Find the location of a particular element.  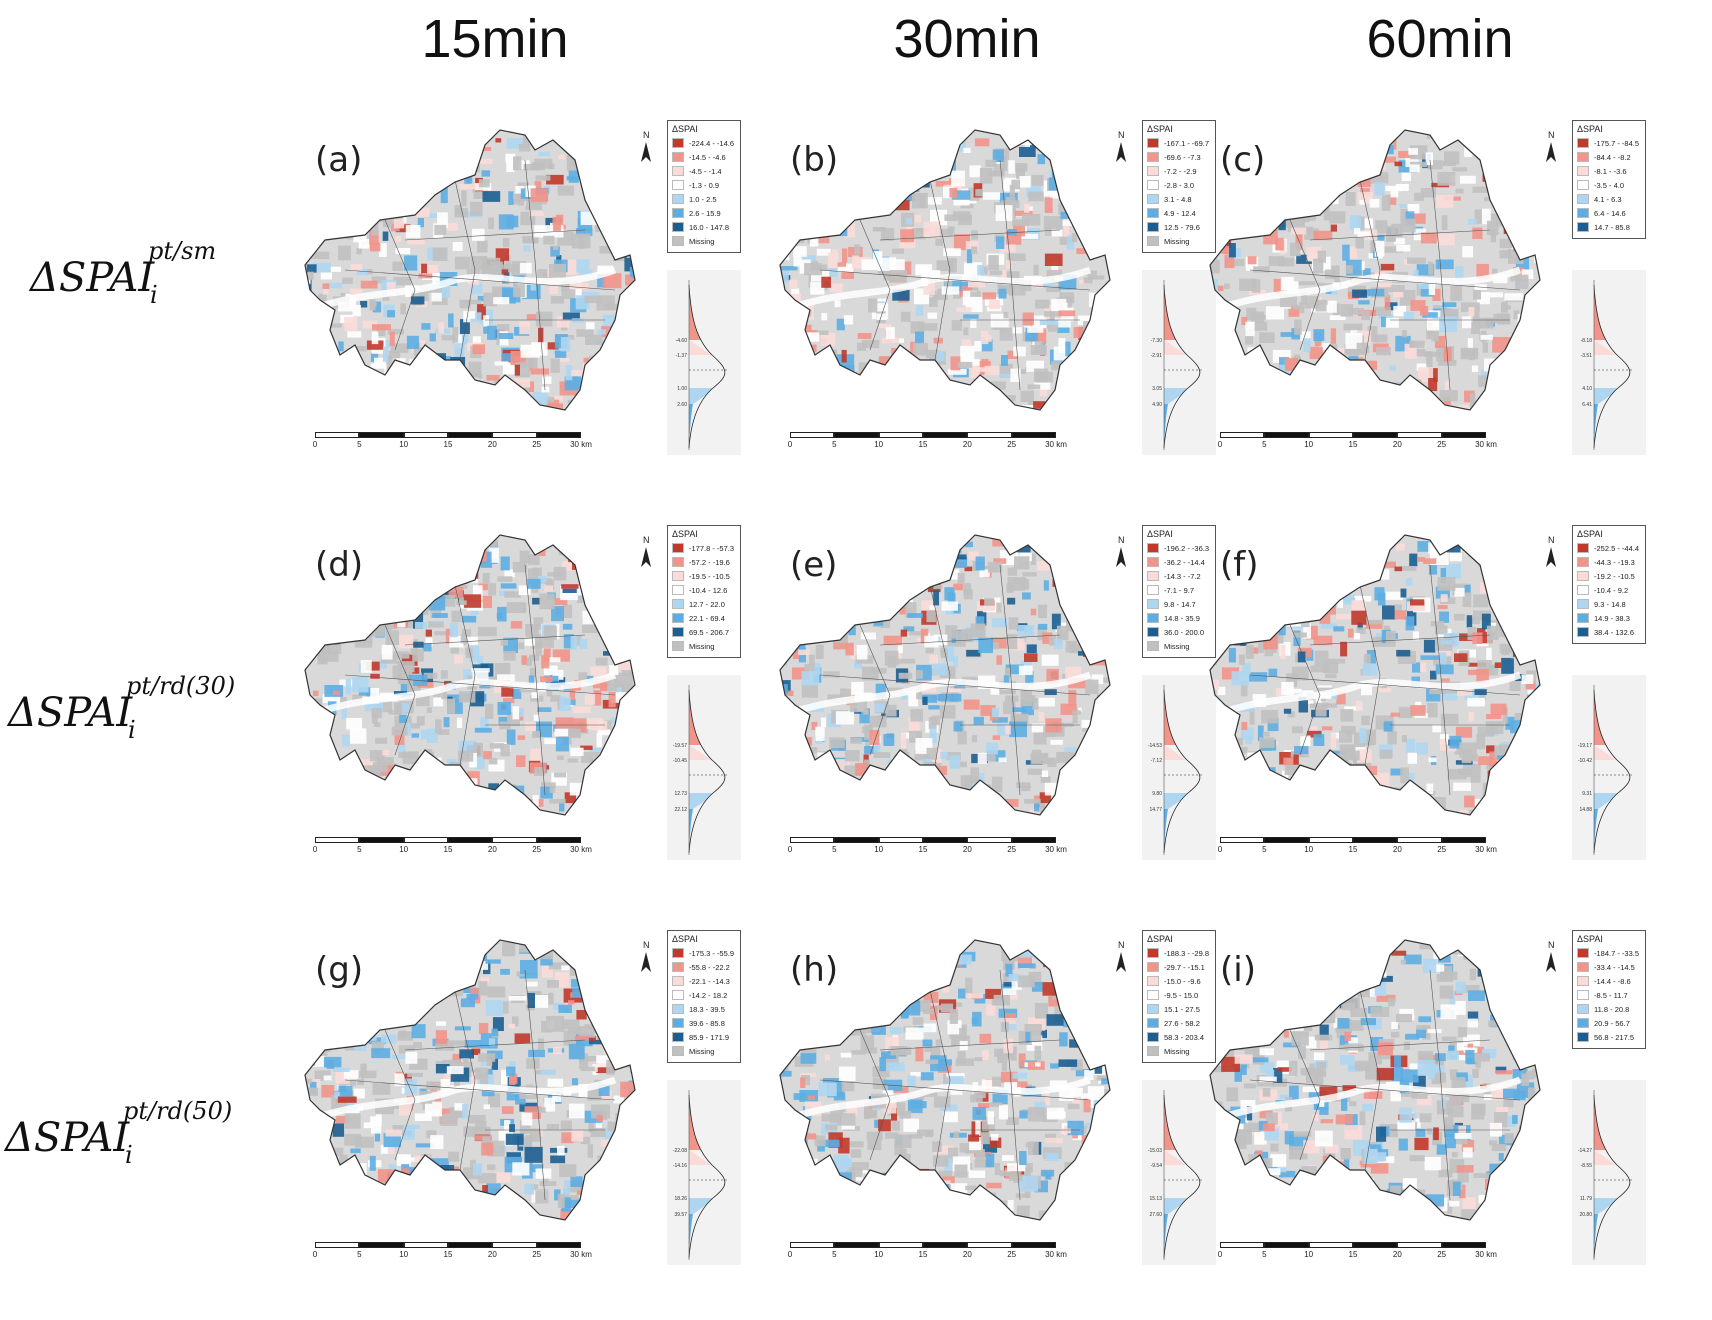

panel-label: (c) is located at coordinates (1242, 160).